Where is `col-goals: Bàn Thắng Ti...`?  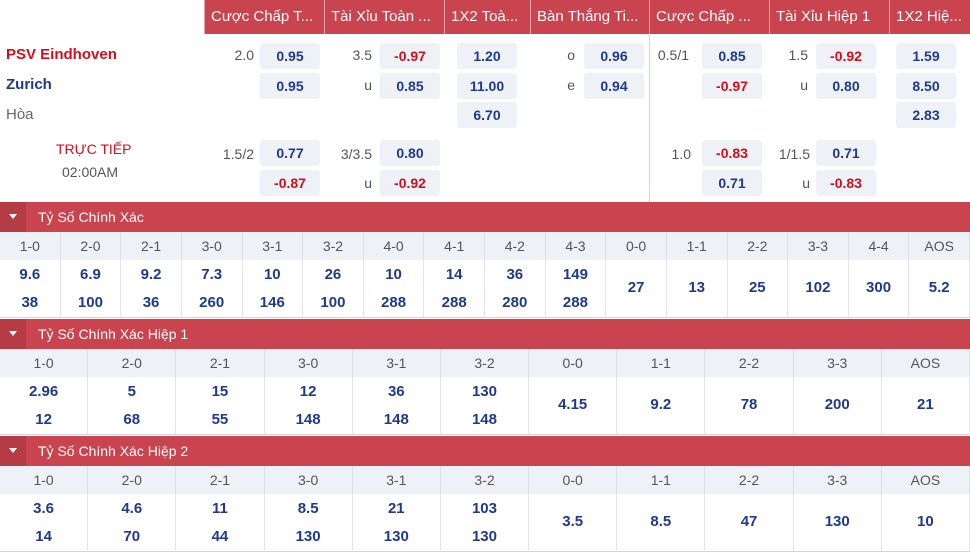 col-goals: Bàn Thắng Ti... is located at coordinates (589, 17).